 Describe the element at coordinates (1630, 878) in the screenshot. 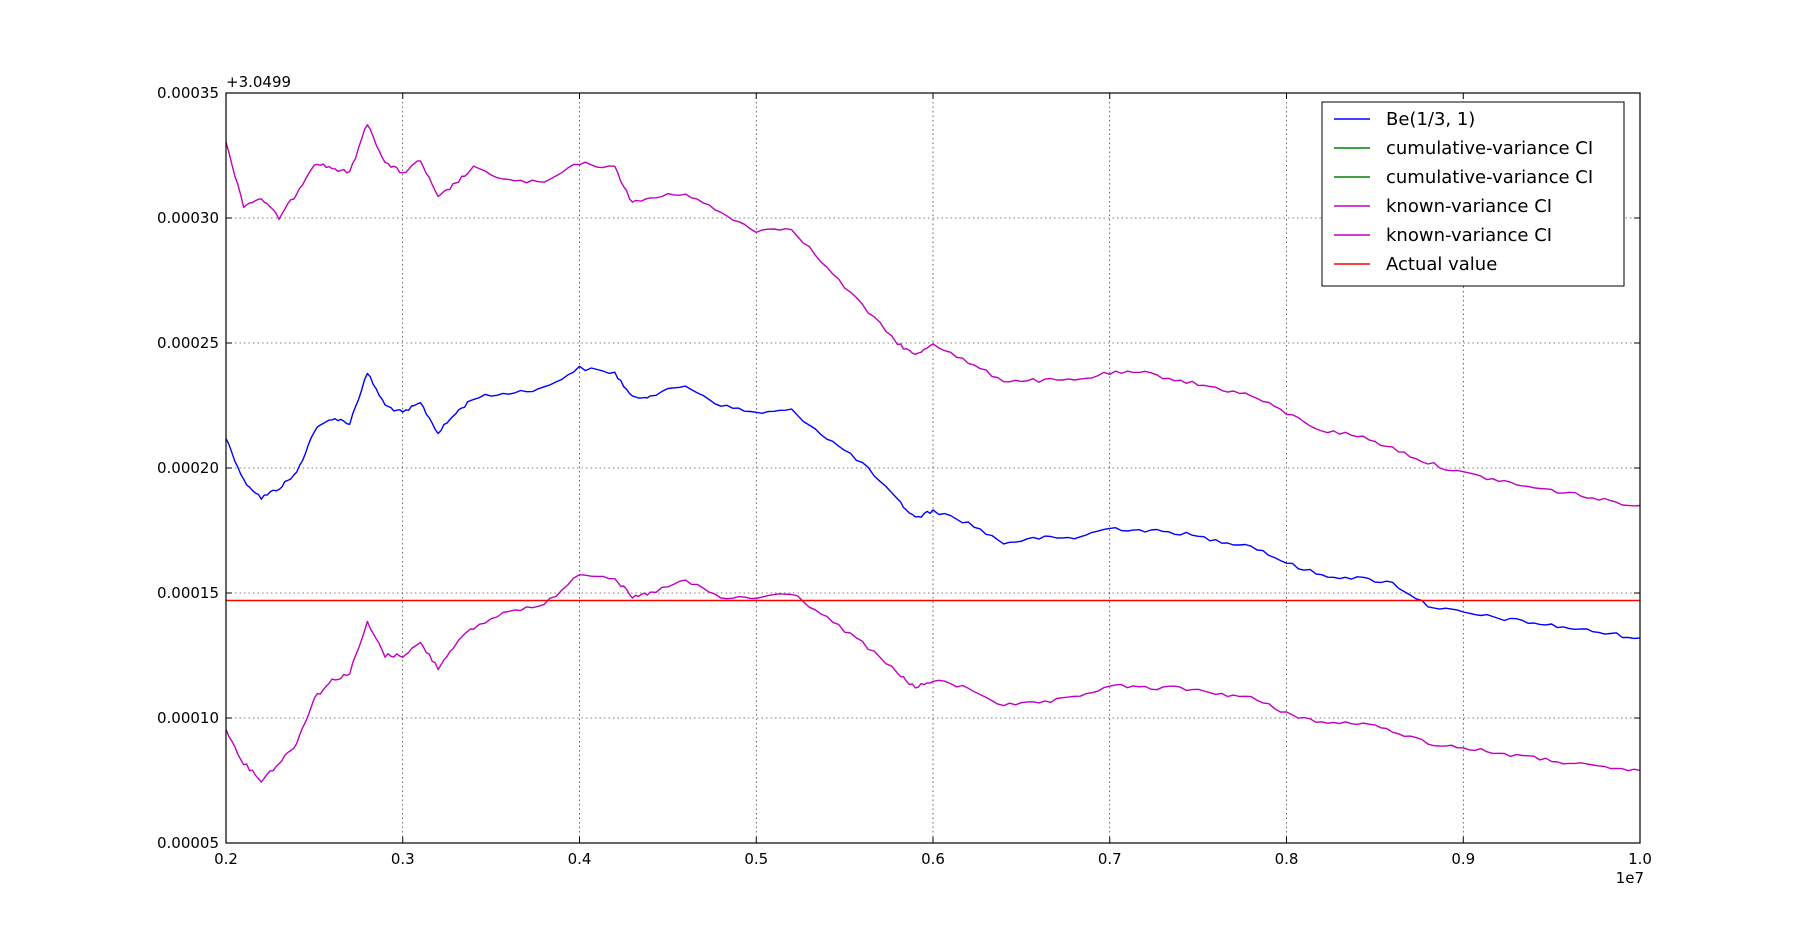

I see `x-offset-label: 1e7` at that location.